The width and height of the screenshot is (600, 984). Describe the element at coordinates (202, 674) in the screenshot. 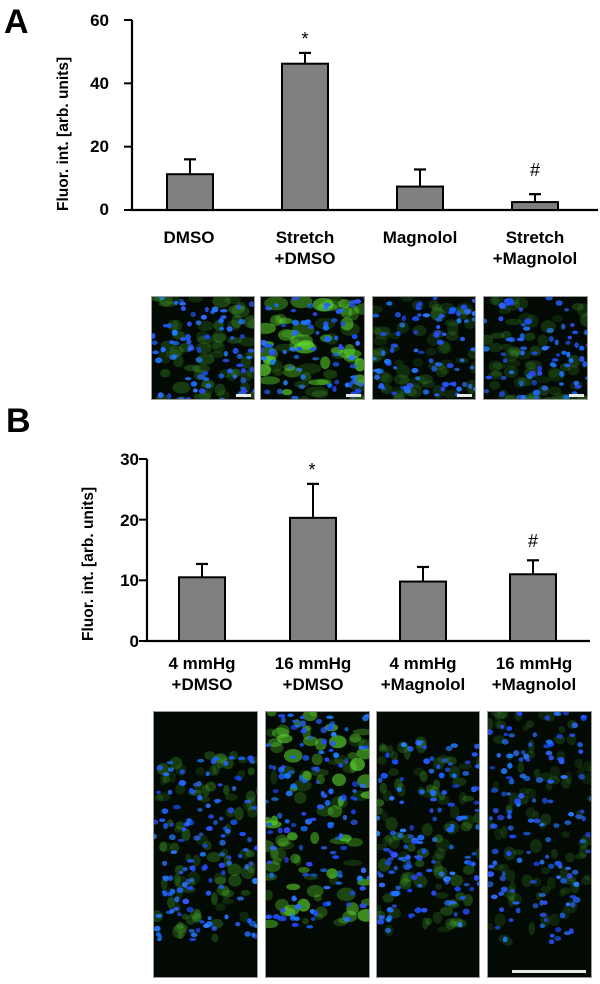

I see `panel-b-category-4mmhg-dmso: 4 mmHg +DMSO` at that location.